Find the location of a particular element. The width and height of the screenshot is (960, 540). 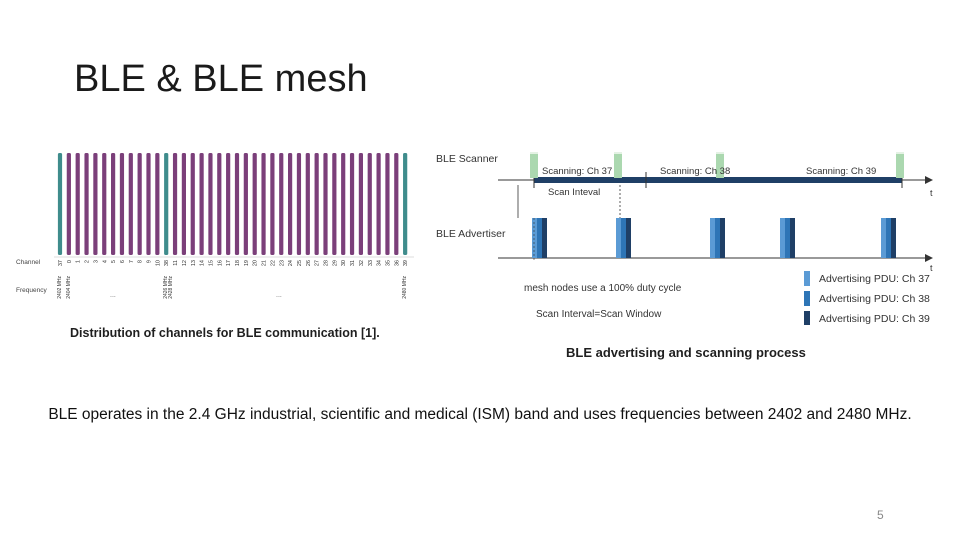

channel-label: 19 is located at coordinates (247, 263).